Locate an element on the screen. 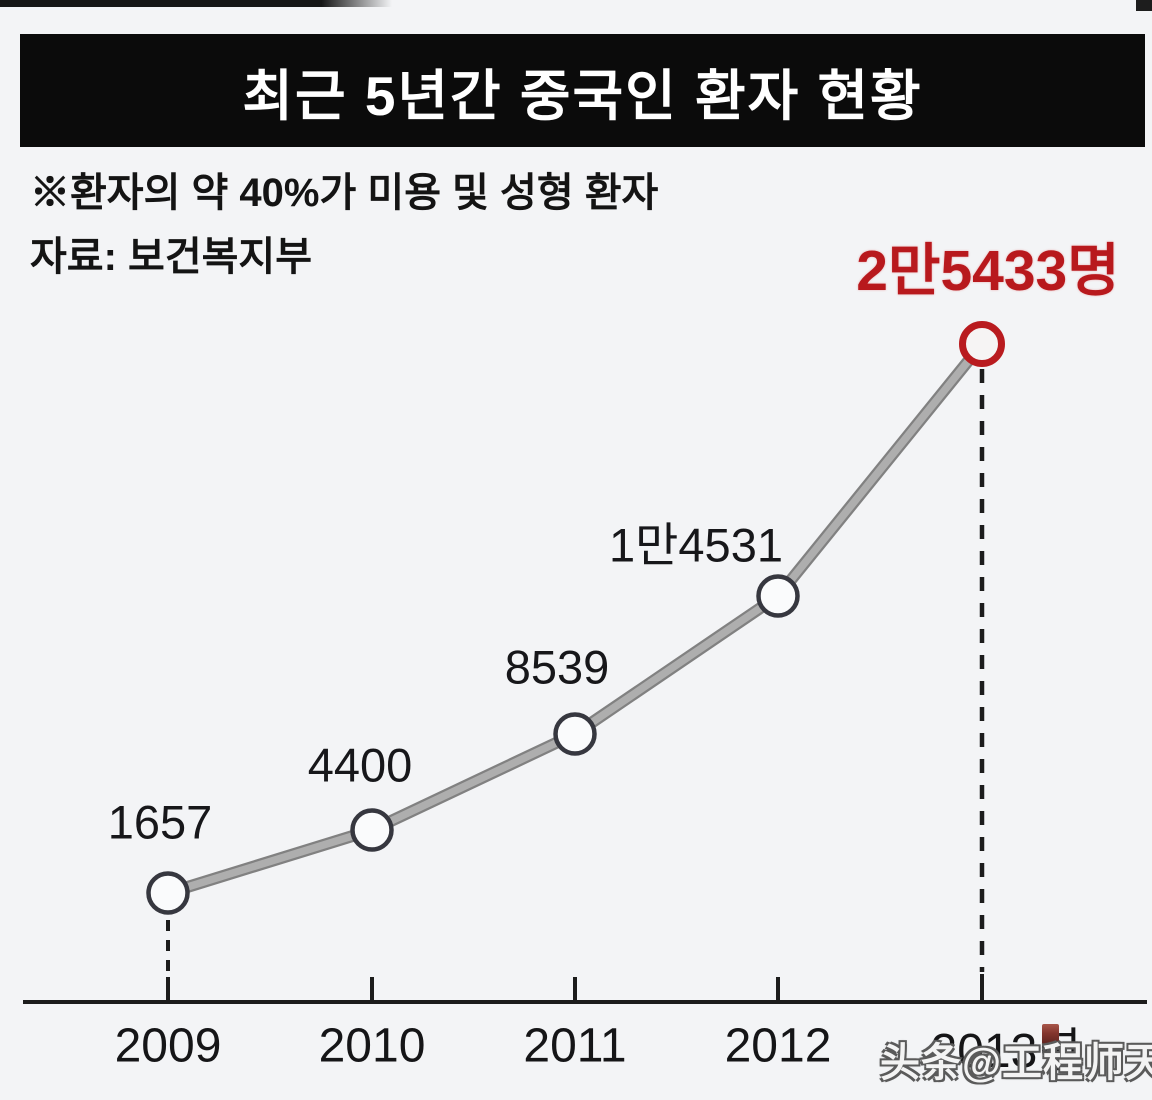 The image size is (1152, 1100). value-label-2012: 1만4531 is located at coordinates (696, 545).